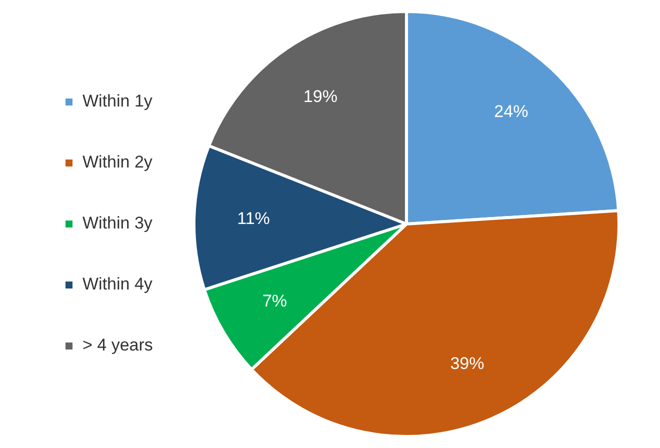  Describe the element at coordinates (117, 223) in the screenshot. I see `legend-label: Within 3y` at that location.